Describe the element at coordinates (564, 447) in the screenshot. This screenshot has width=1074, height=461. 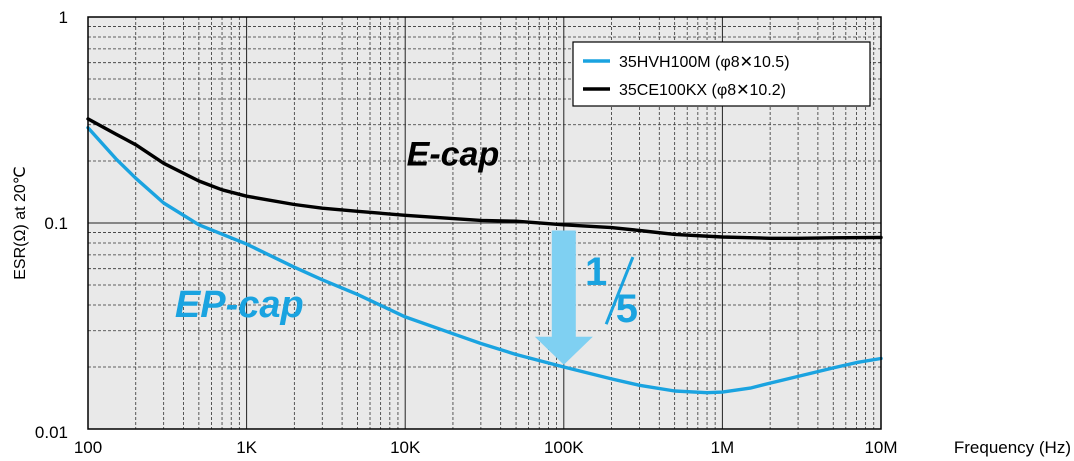
I see `x-tick-label: 100K` at that location.